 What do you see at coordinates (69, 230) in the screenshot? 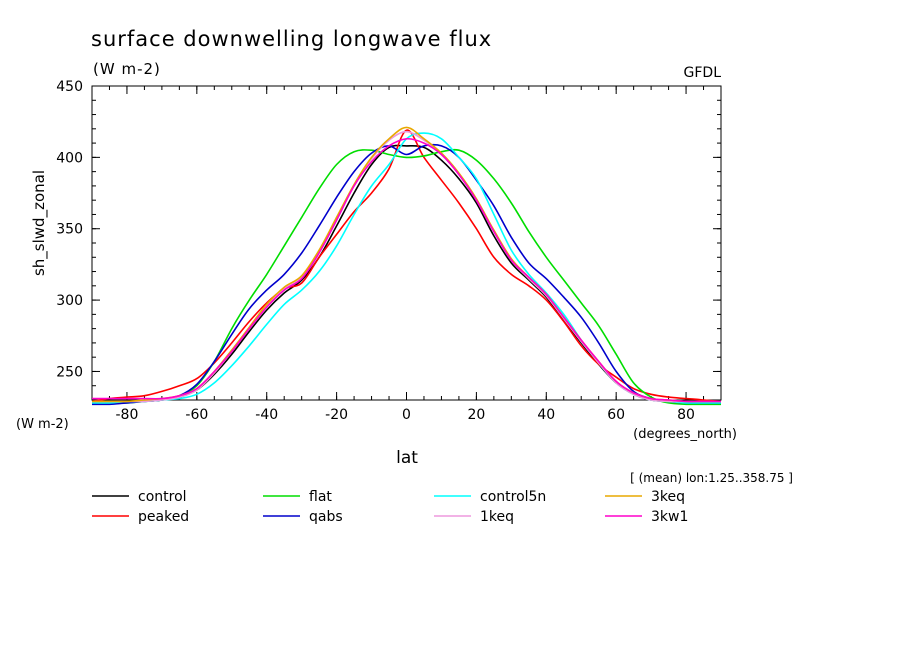
I see `y-tick-label: 350` at bounding box center [69, 230].